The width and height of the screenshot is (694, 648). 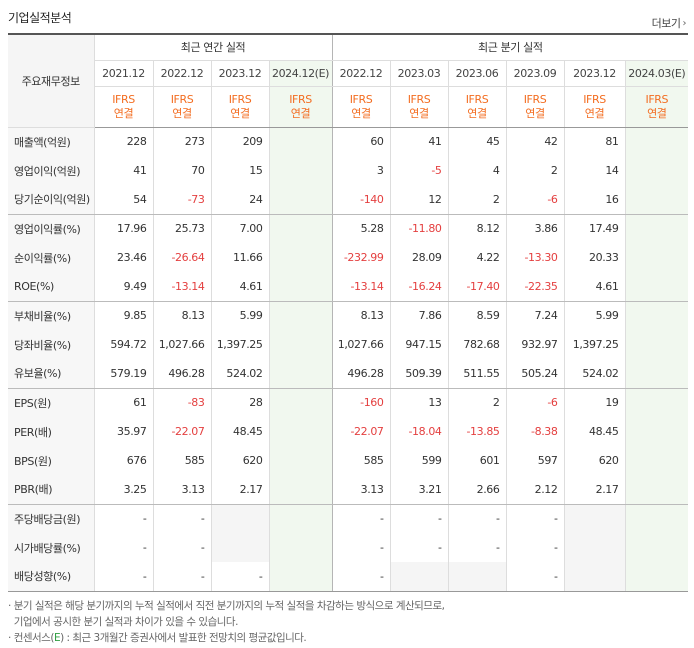 I want to click on table-cell: 2.12, so click(x=535, y=490).